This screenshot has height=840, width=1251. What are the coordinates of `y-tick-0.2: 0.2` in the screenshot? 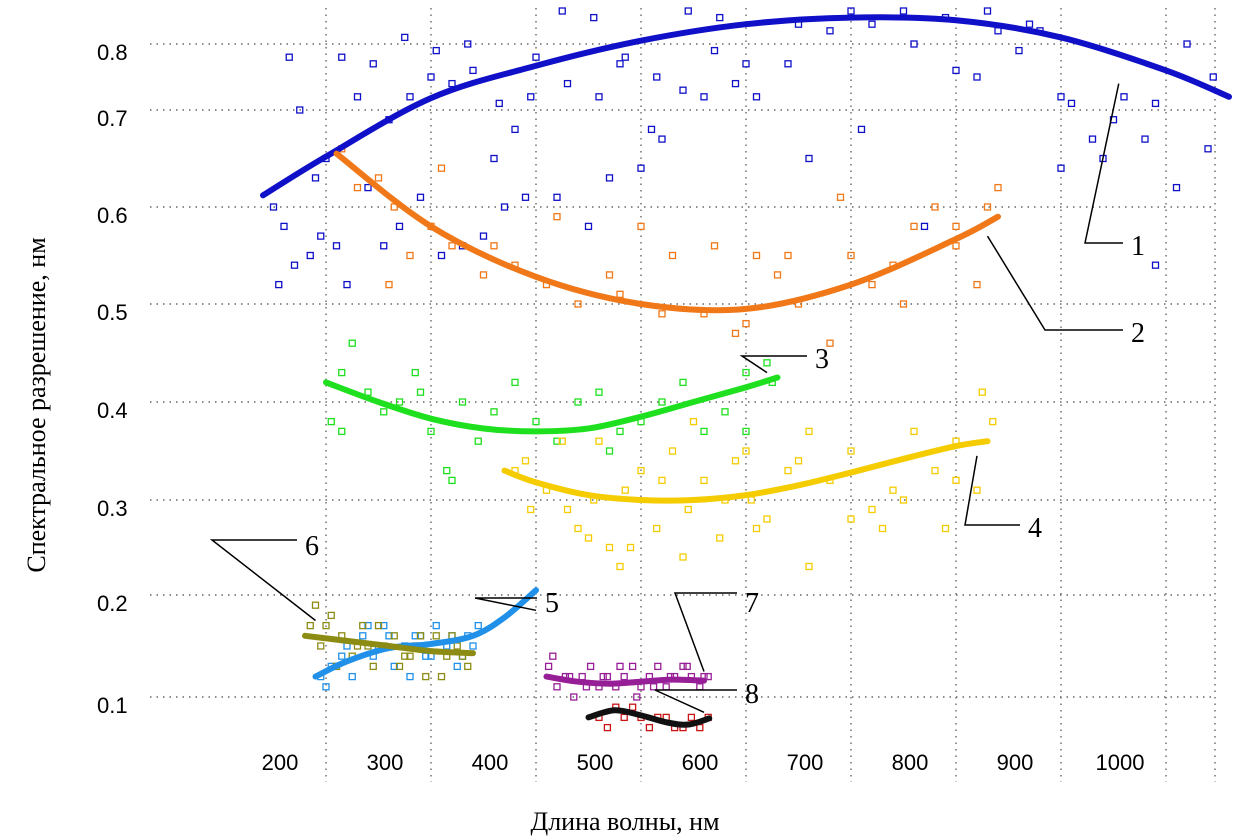 It's located at (112, 603).